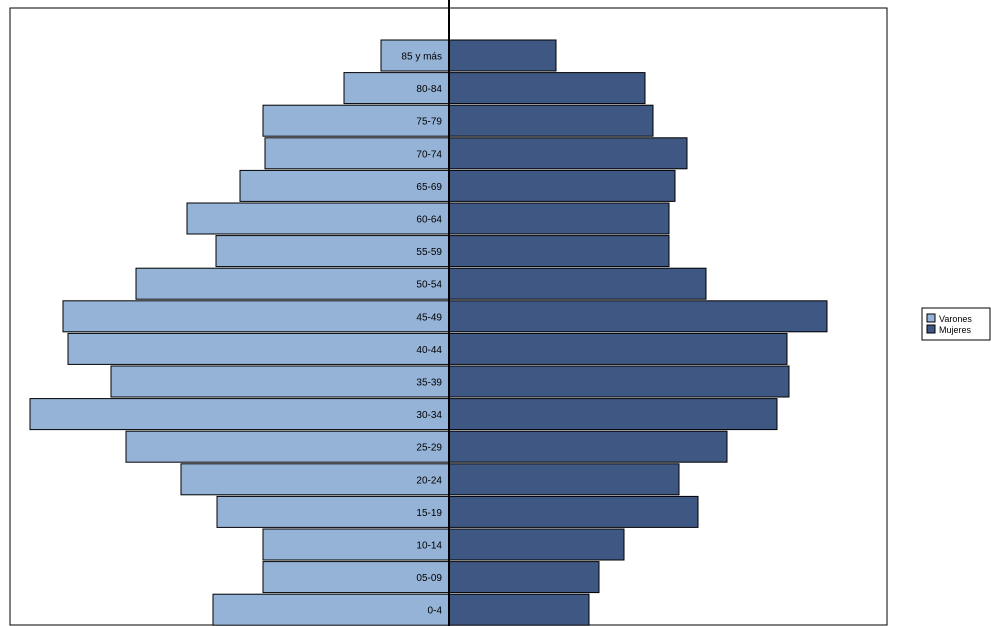 This screenshot has width=991, height=626. Describe the element at coordinates (429, 513) in the screenshot. I see `category-label-15-19: 15-19` at that location.